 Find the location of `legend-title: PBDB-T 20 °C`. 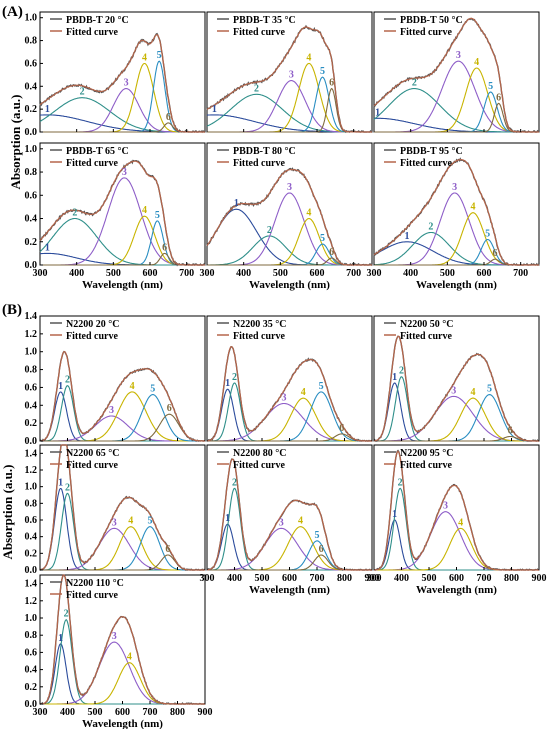

legend-title: PBDB-T 20 °C is located at coordinates (97, 20).